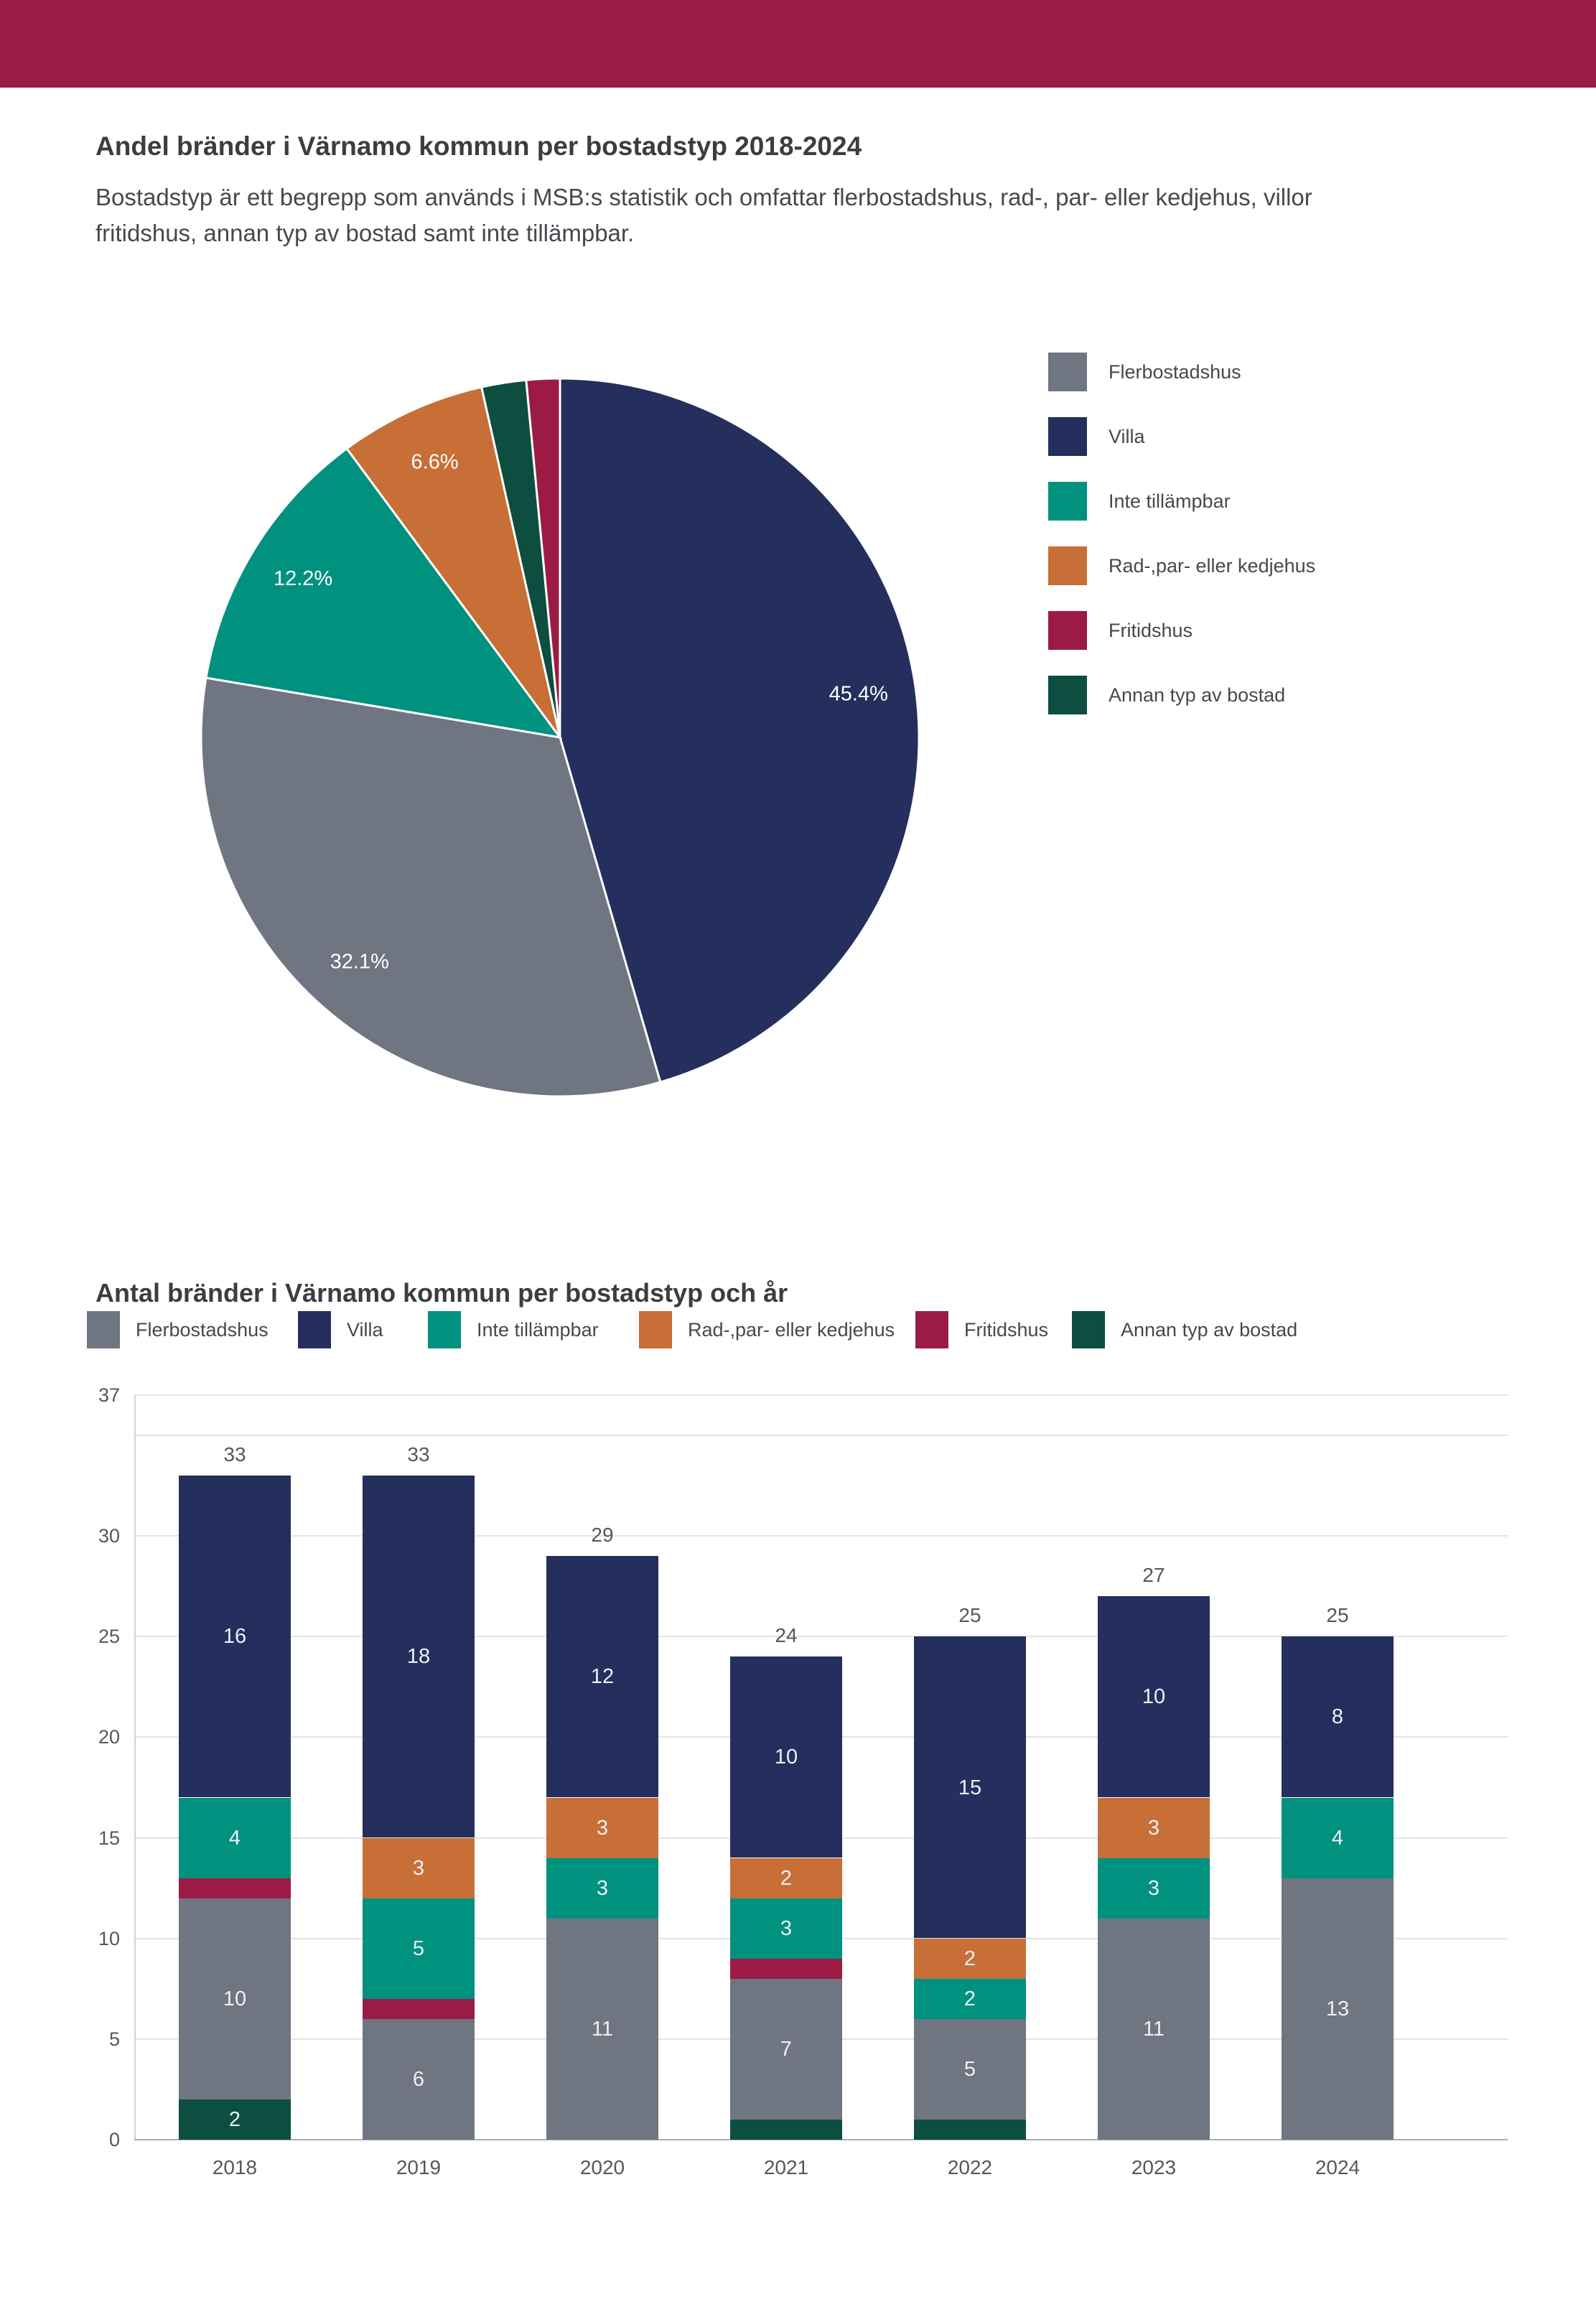 The image size is (1596, 2307). Describe the element at coordinates (1153, 1575) in the screenshot. I see `bar-total-label-2023: 27` at that location.